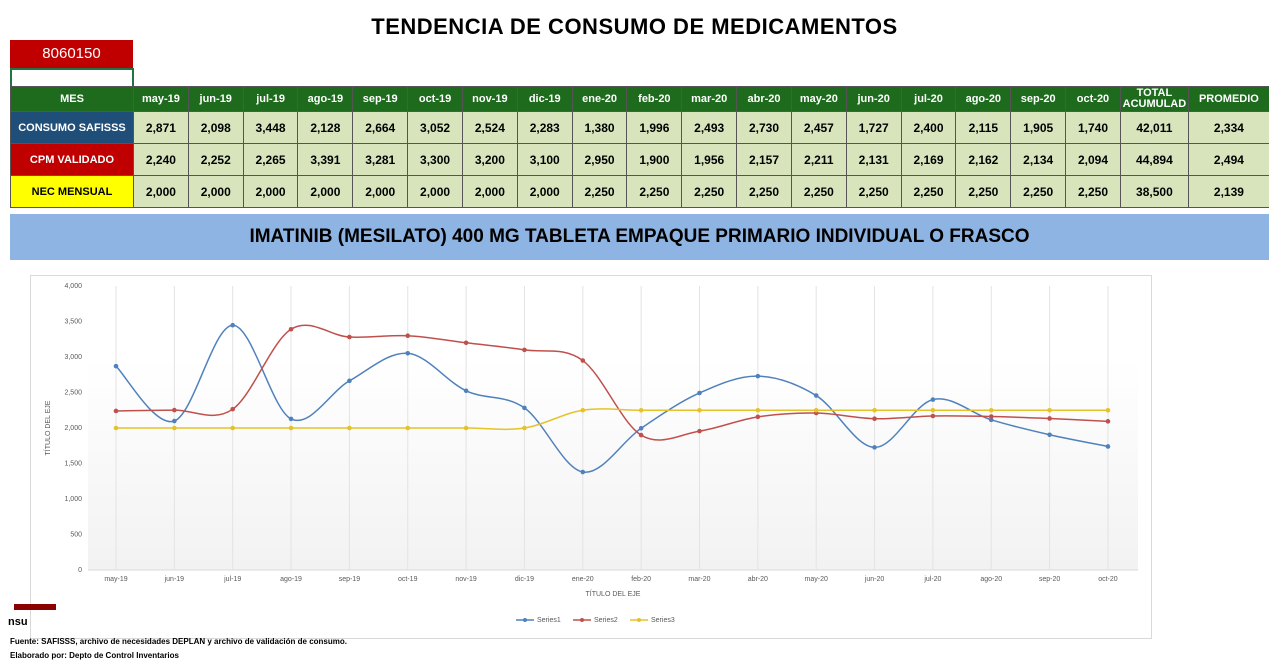 This screenshot has height=660, width=1269. I want to click on cell: 2,169, so click(928, 160).